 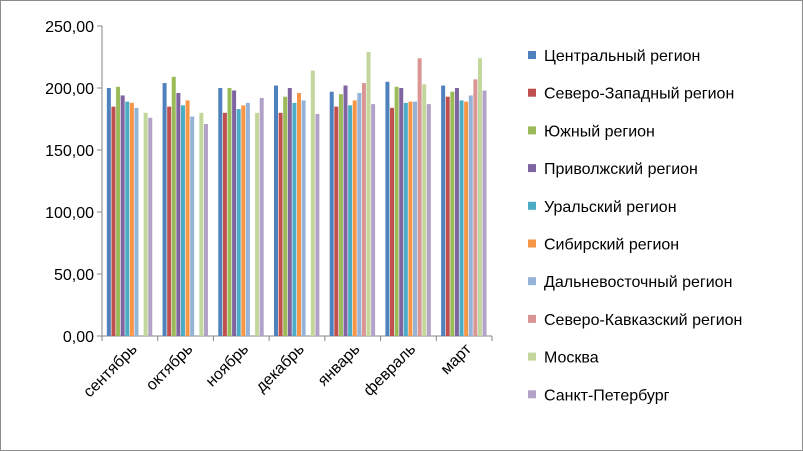 What do you see at coordinates (227, 365) in the screenshot?
I see `x-category-label: ноябрь` at bounding box center [227, 365].